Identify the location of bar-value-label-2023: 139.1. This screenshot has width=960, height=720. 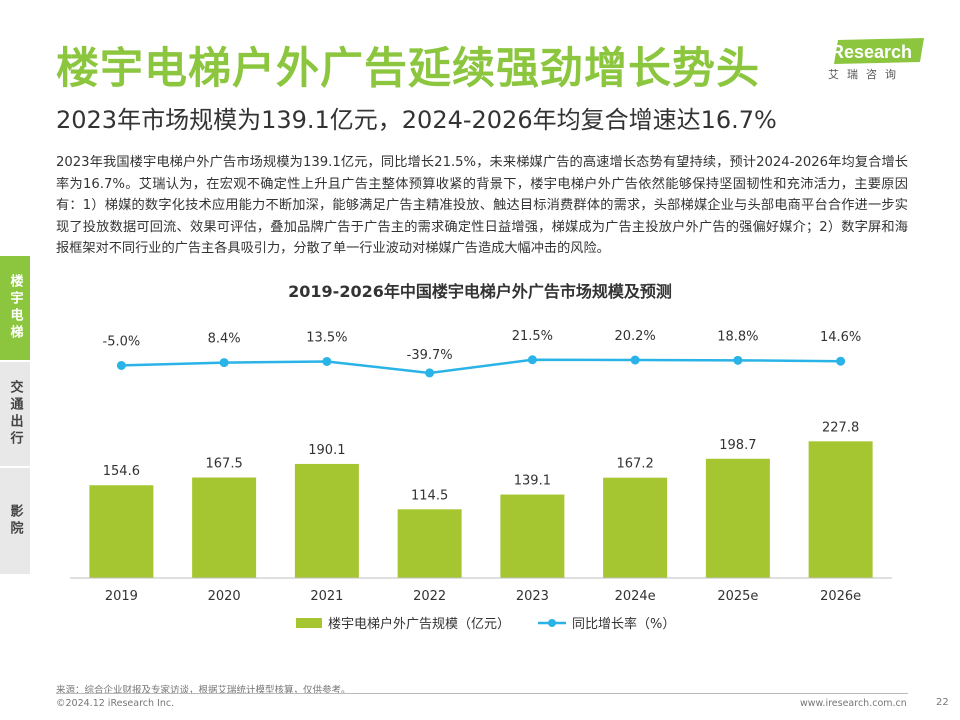
(532, 481).